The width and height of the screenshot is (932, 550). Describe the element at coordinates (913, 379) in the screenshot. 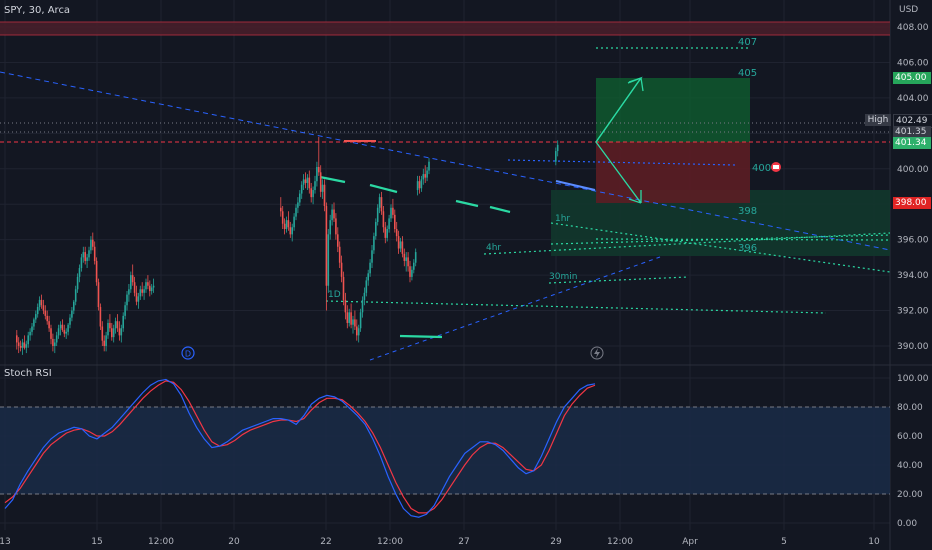

I see `stoch-tick-label: 100.00` at that location.